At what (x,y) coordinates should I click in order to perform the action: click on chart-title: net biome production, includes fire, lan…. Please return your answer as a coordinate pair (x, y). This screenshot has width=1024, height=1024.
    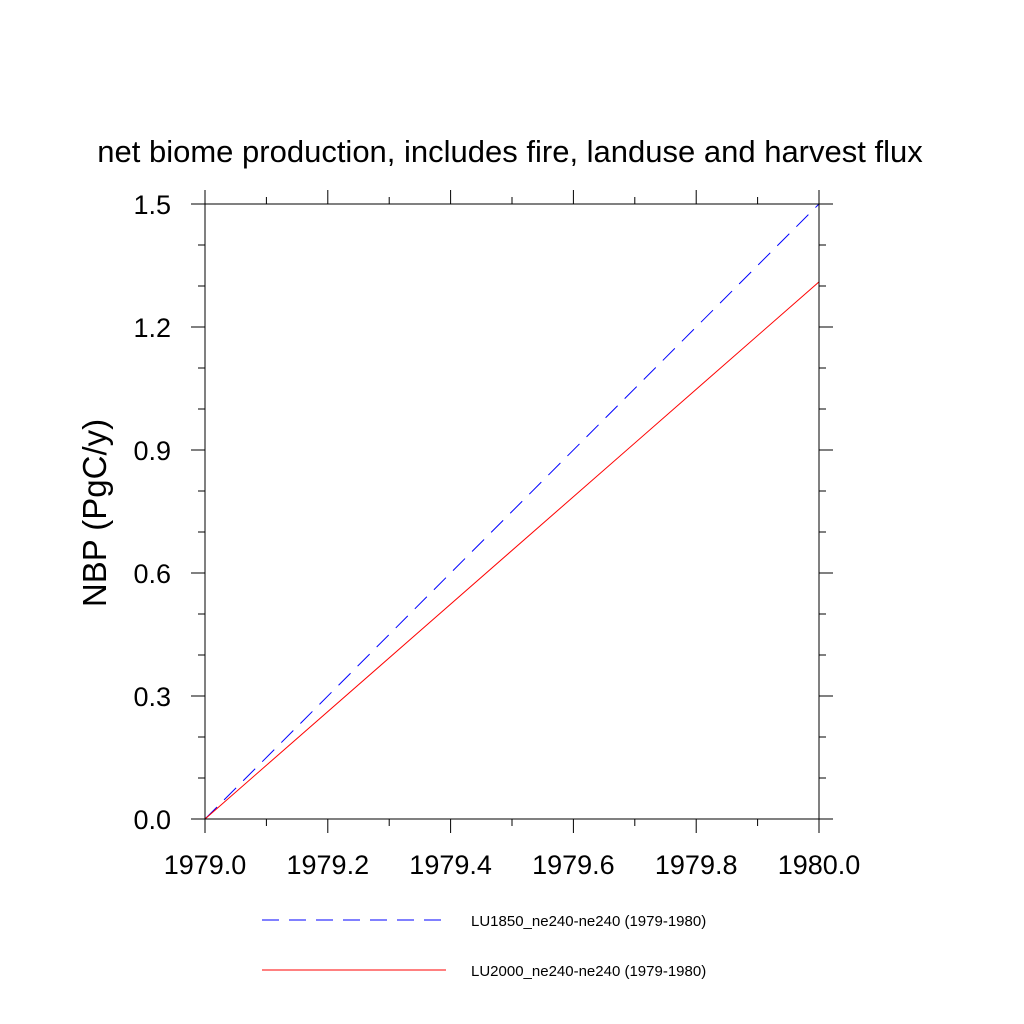
    Looking at the image, I should click on (510, 151).